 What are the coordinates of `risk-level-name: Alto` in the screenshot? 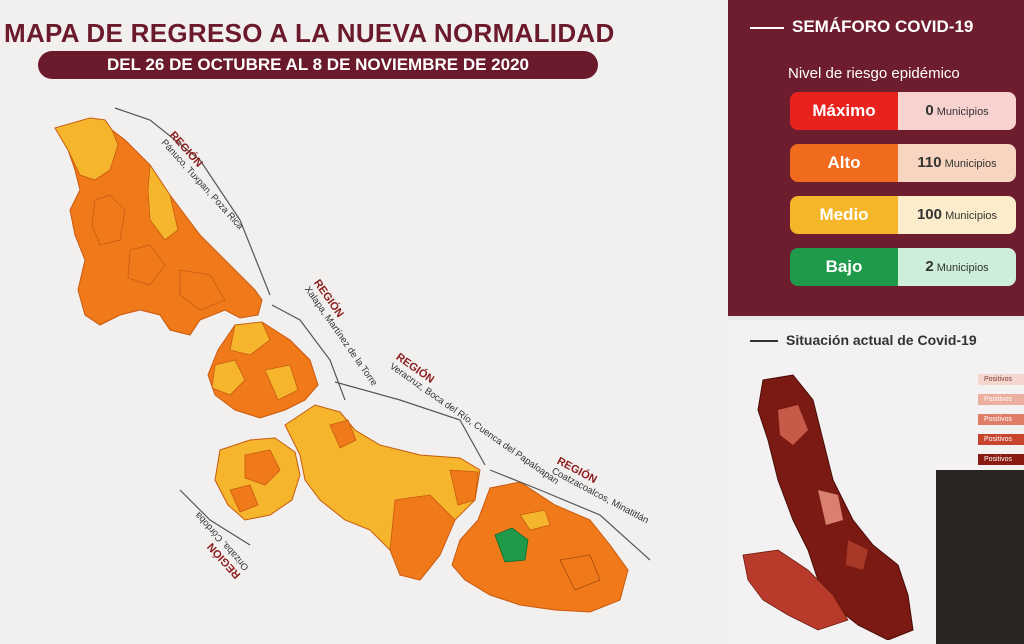 It's located at (844, 163).